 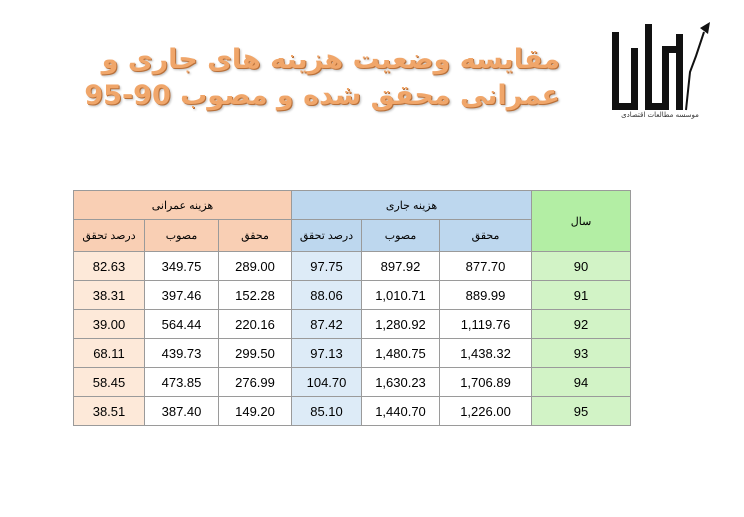 What do you see at coordinates (326, 324) in the screenshot?
I see `cur-percent-cell: 87.42` at bounding box center [326, 324].